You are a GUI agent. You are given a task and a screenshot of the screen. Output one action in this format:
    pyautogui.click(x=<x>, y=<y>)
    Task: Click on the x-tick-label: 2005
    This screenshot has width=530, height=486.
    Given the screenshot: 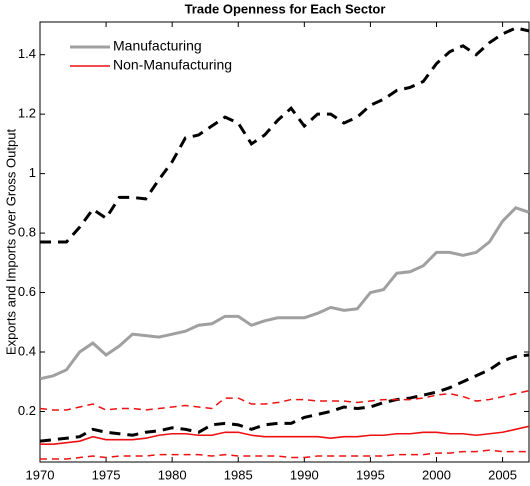 What is the action you would take?
    pyautogui.click(x=502, y=474)
    